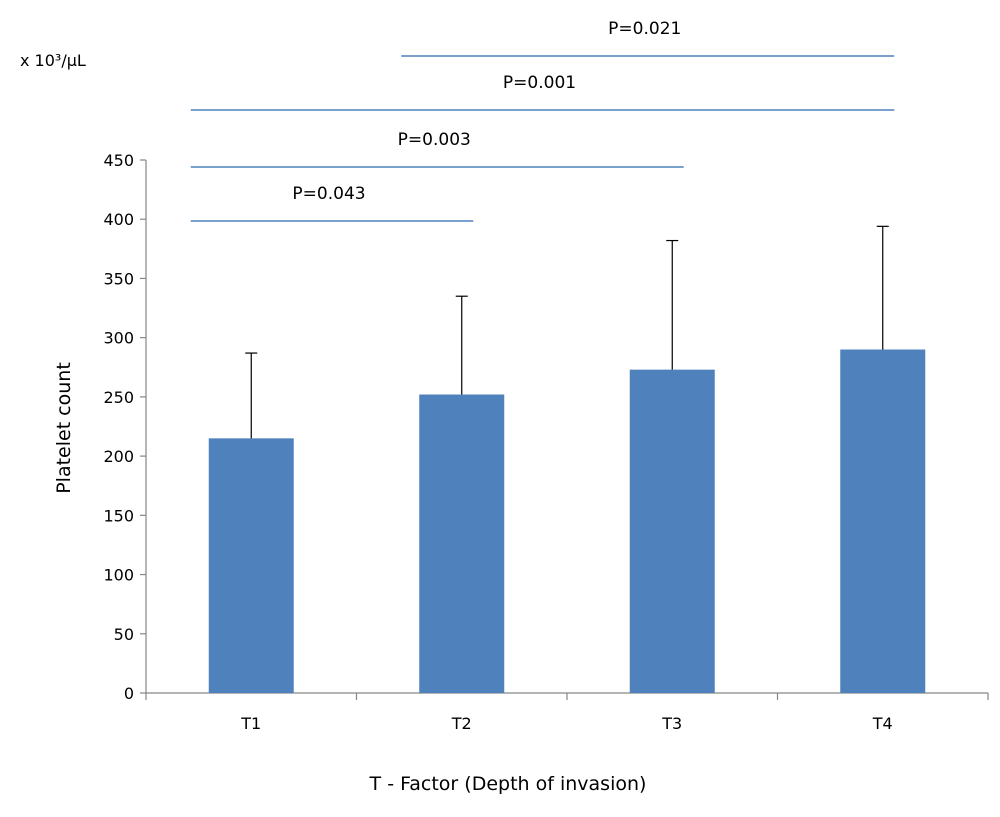 Image resolution: width=1000 pixels, height=817 pixels. Describe the element at coordinates (64, 428) in the screenshot. I see `y-axis-title: Platelet count` at that location.